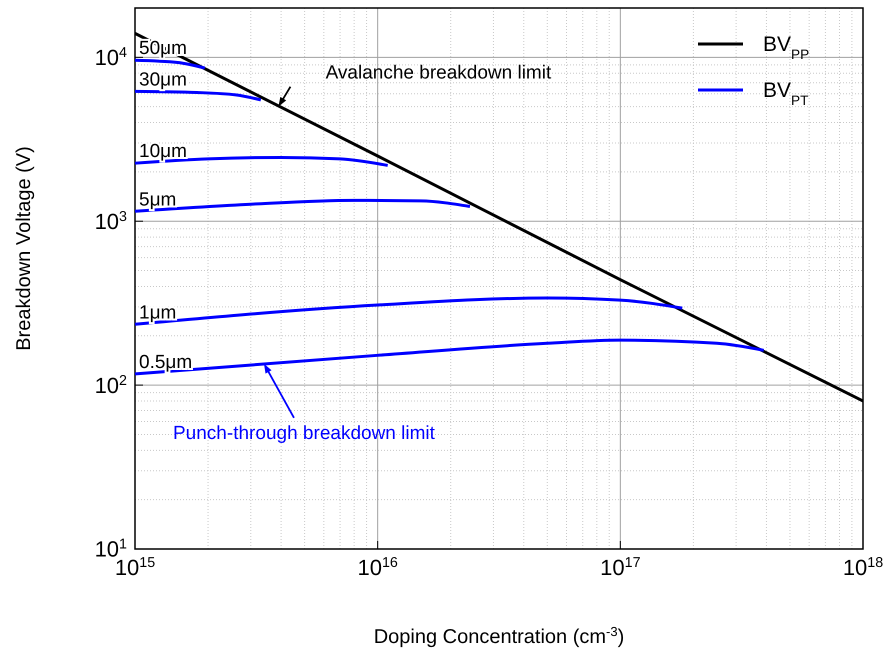 This screenshot has height=655, width=894. What do you see at coordinates (499, 636) in the screenshot?
I see `x-axis-title: Doping Concentration (cm$^{-3}$)` at bounding box center [499, 636].